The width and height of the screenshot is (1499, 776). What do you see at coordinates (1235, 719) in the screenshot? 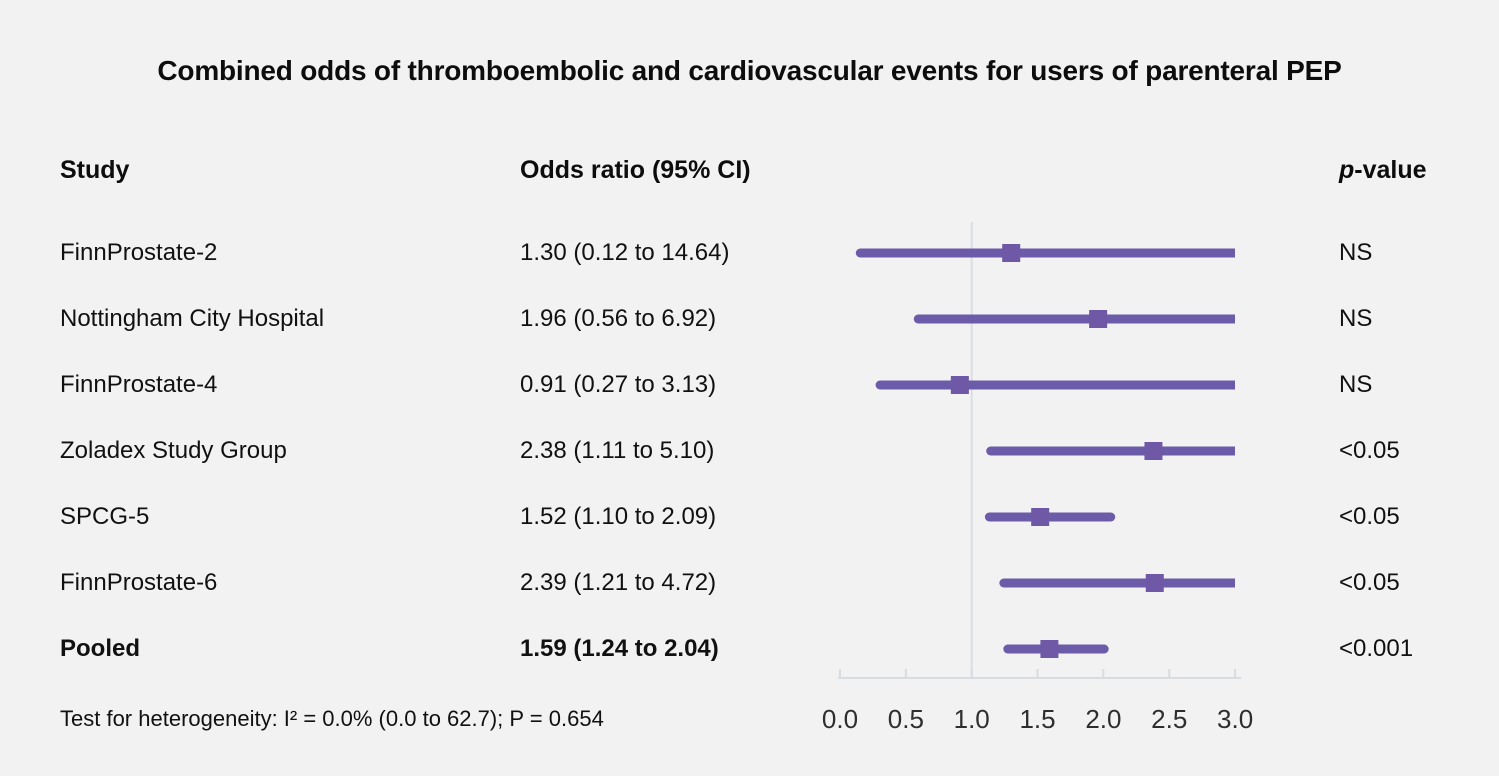
I see `tick-label: 3.0` at bounding box center [1235, 719].